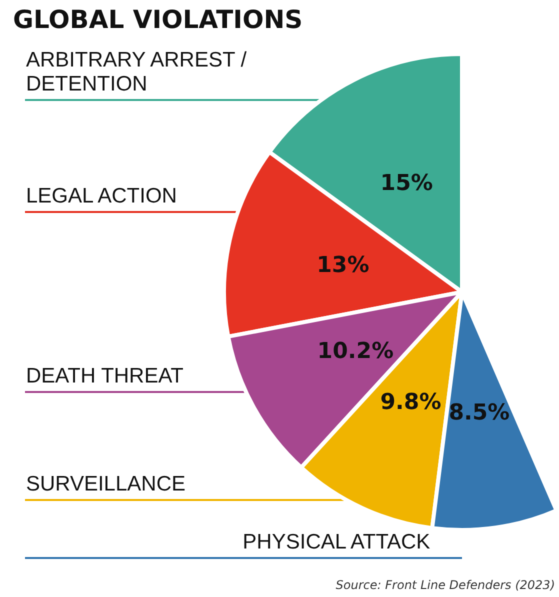 This screenshot has width=559, height=597. I want to click on data-label: 15%, so click(406, 183).